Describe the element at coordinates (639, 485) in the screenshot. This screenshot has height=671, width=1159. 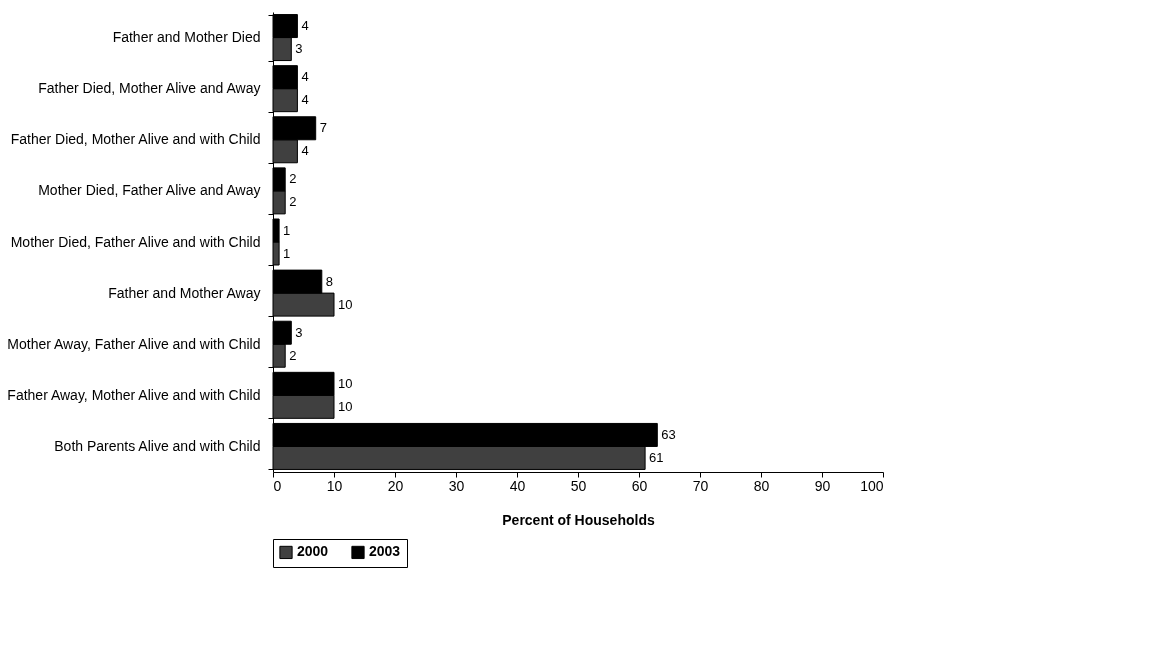
I see `x-tick-label: 60` at that location.